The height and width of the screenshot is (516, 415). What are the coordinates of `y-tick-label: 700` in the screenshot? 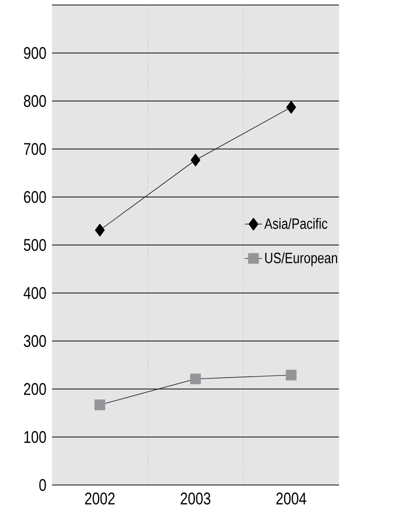 It's located at (35, 149).